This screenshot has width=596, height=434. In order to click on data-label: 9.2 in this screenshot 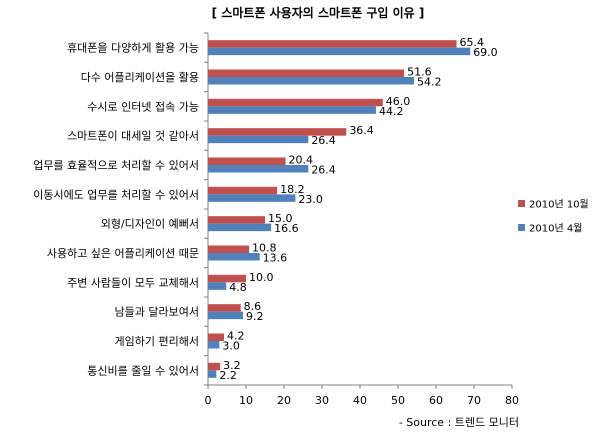, I will do `click(255, 316)`.